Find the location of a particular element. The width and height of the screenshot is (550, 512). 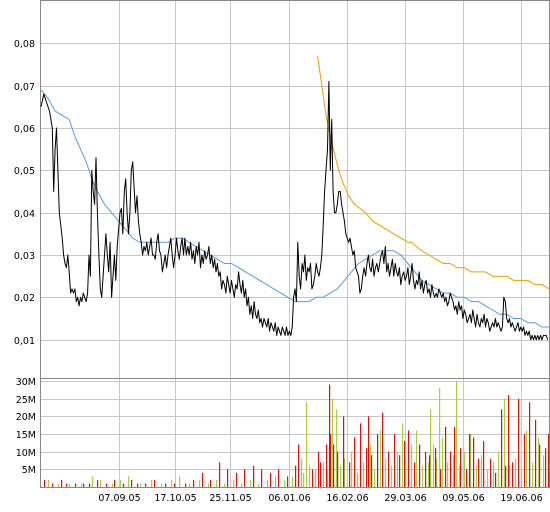

volume-x-tick-label: 17.10.05 is located at coordinates (175, 498).